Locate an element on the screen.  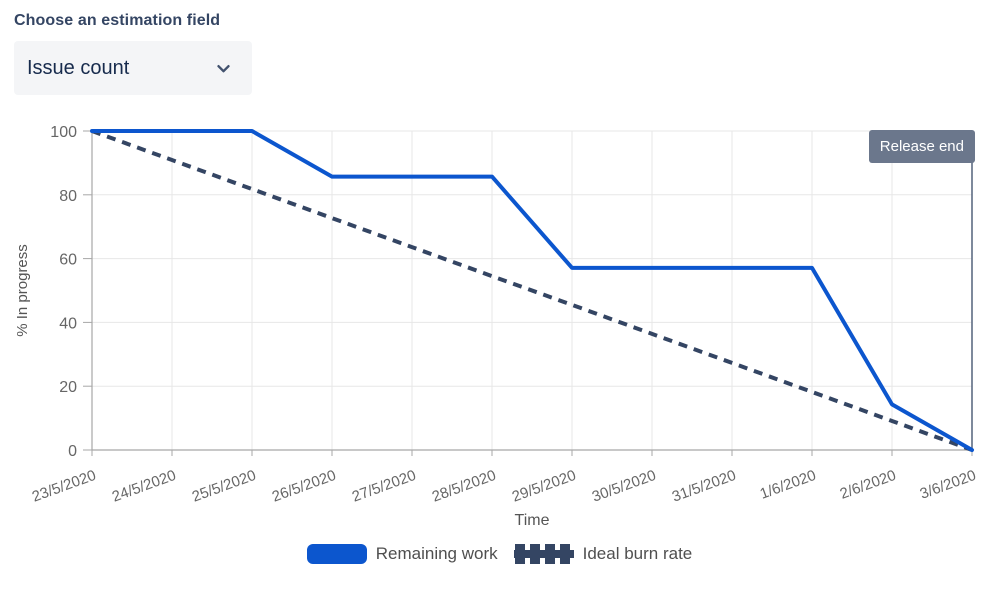
x-tick-label: 23/5/2020 is located at coordinates (64, 486).